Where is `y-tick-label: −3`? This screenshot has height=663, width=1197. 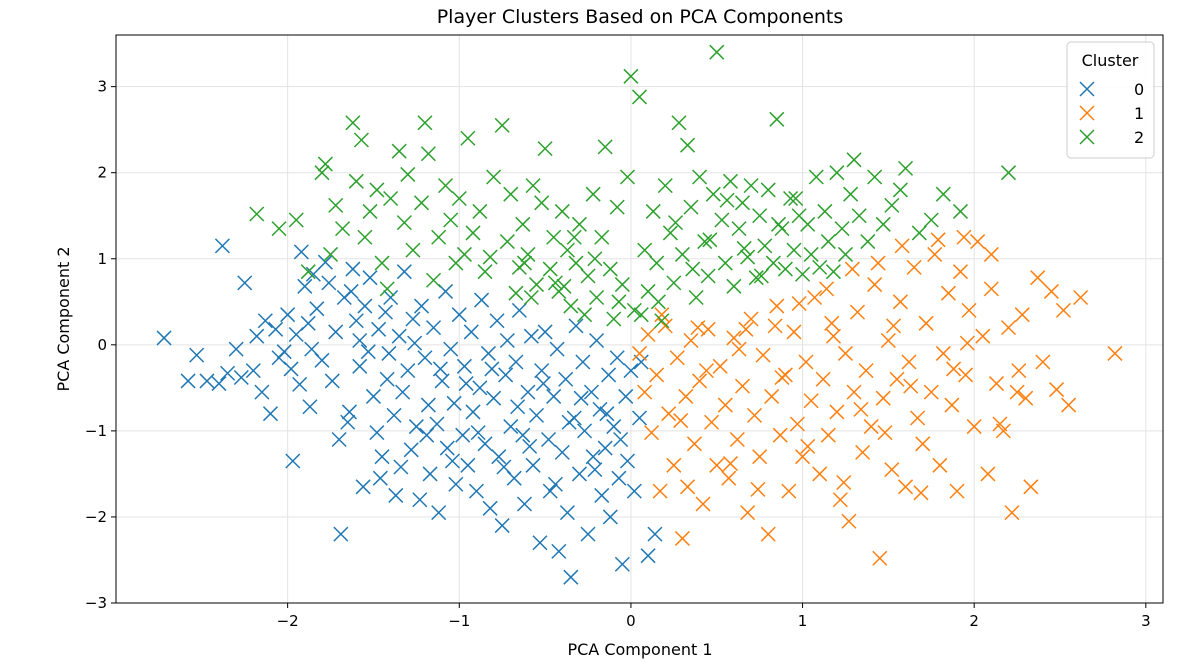
y-tick-label: −3 is located at coordinates (96, 603).